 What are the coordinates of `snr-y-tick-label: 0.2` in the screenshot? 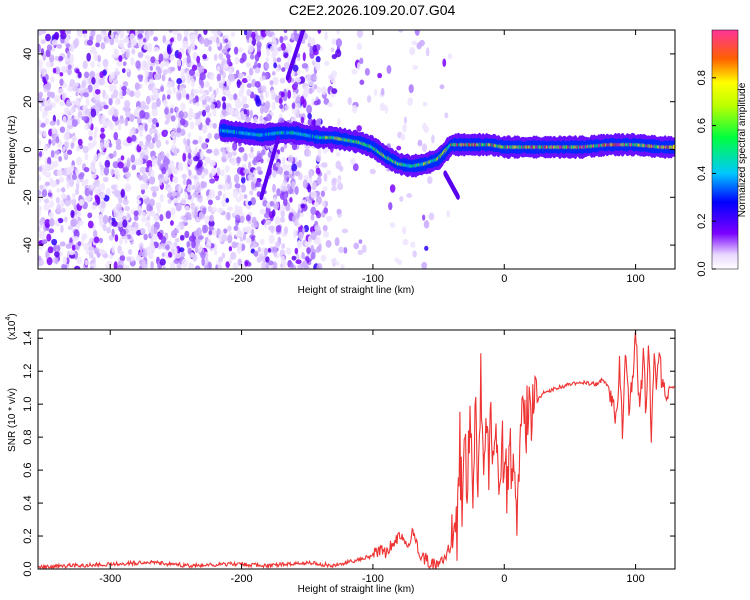 It's located at (28, 535).